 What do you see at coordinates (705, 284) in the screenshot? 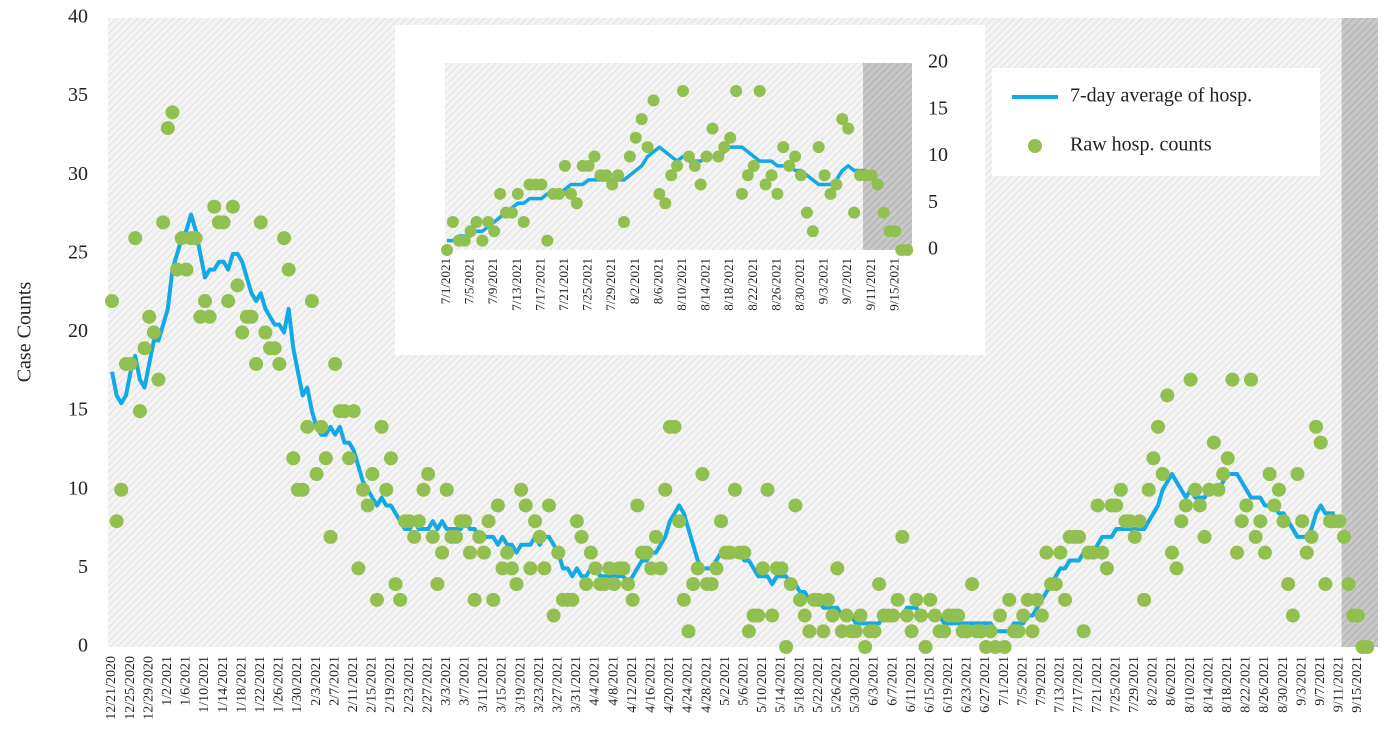
I see `x-tick-label: 8/14/2021` at bounding box center [705, 284].